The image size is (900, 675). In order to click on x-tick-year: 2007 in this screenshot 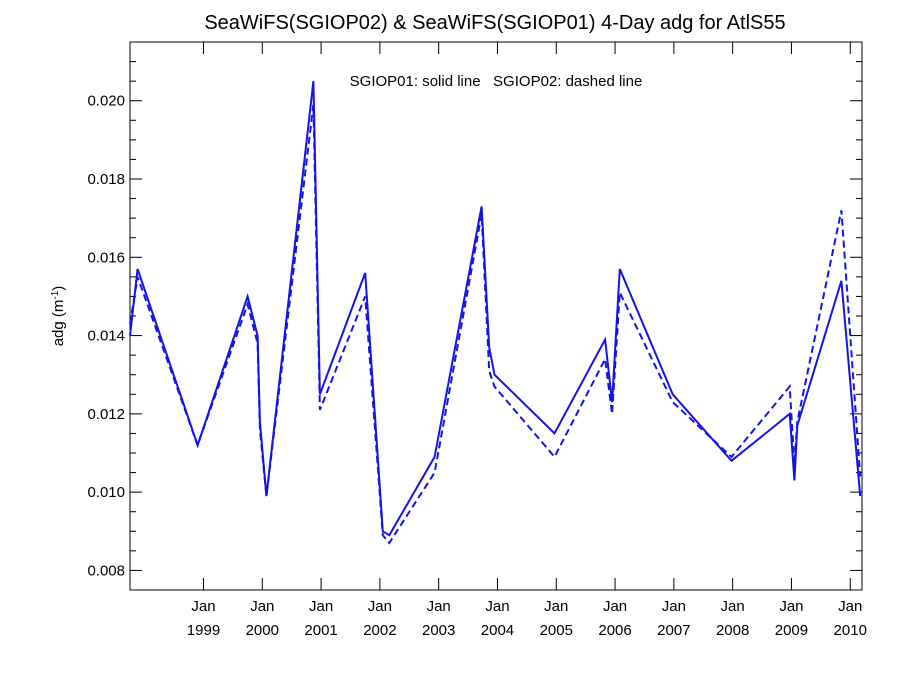, I will do `click(673, 630)`.